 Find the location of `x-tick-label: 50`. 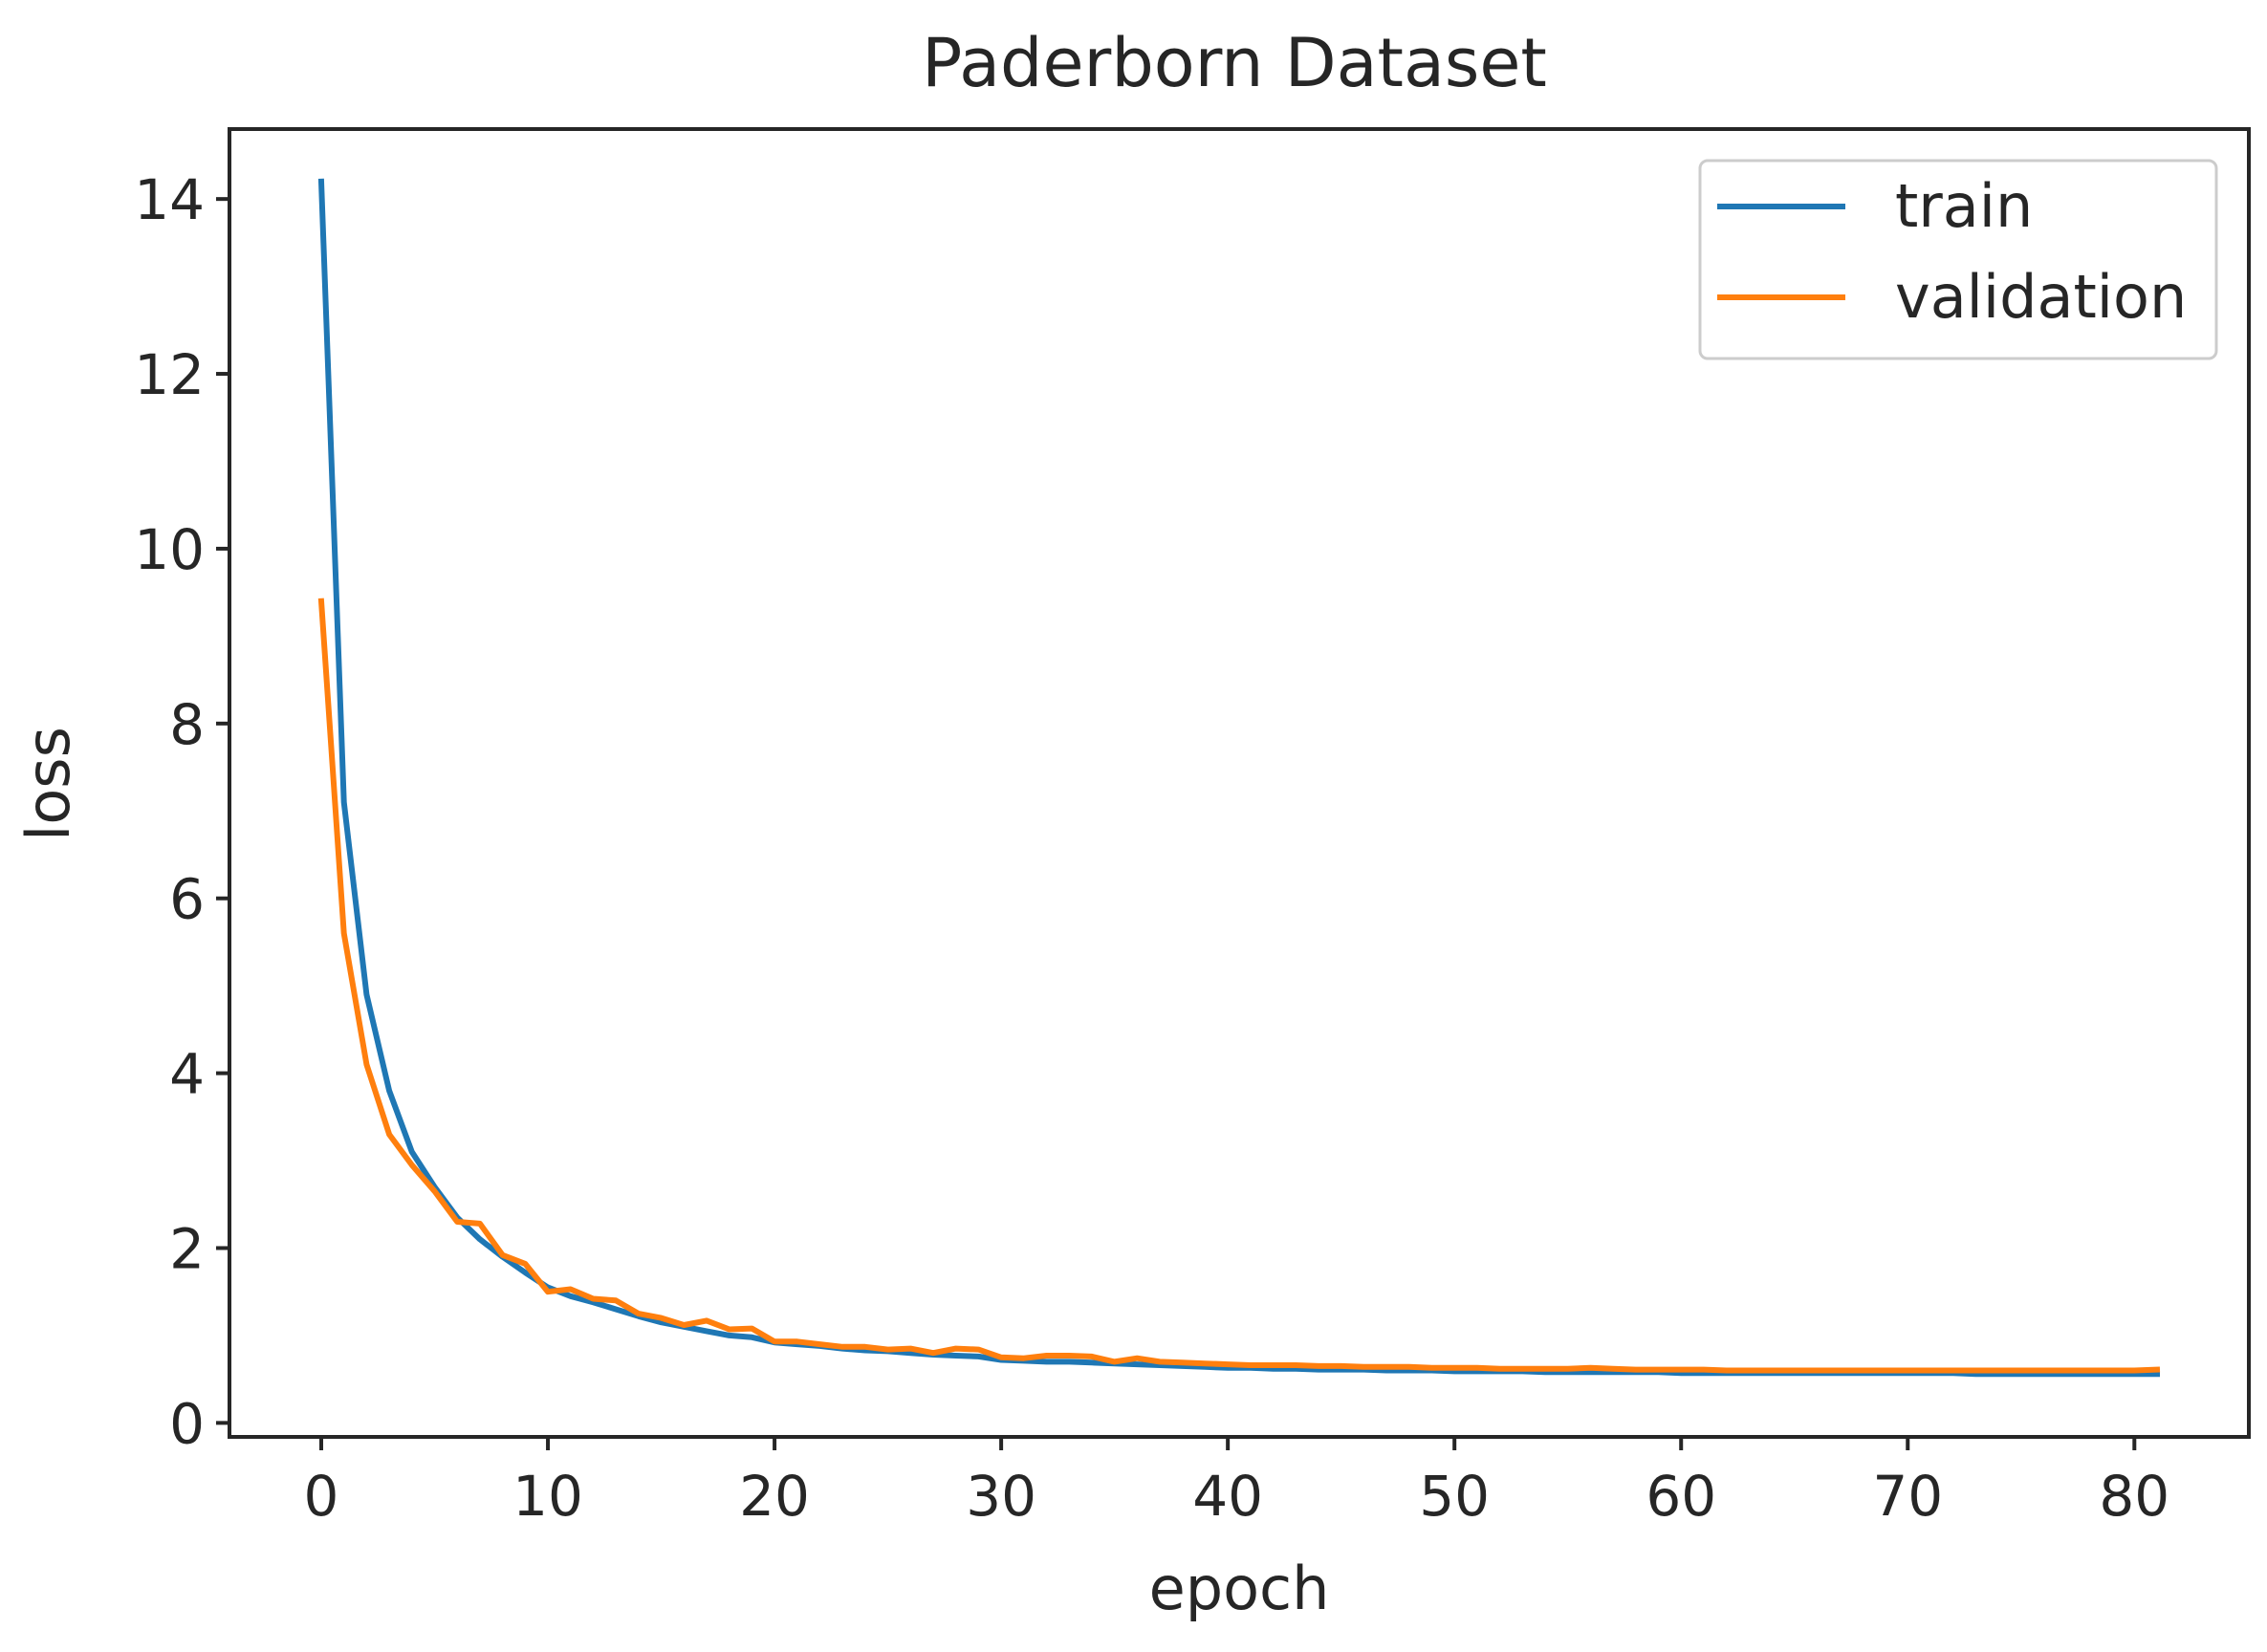

x-tick-label: 50 is located at coordinates (1455, 1496).